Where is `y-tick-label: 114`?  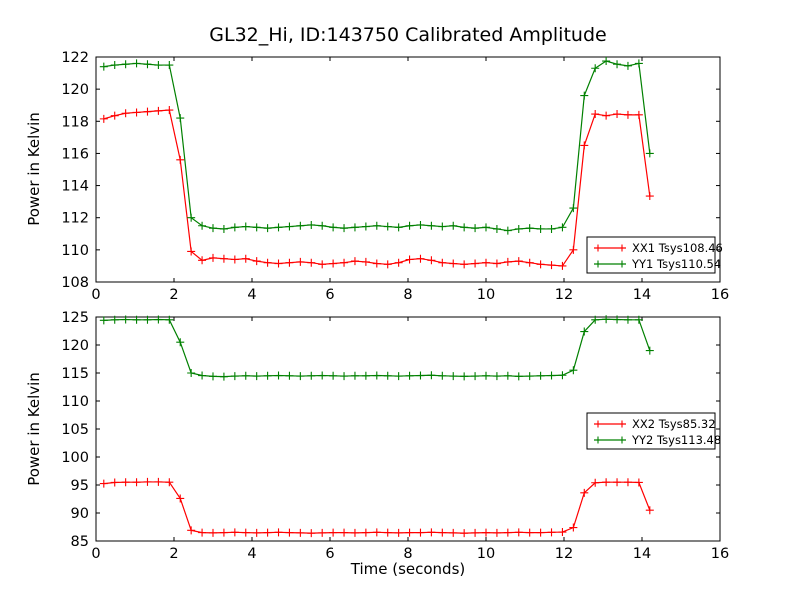
y-tick-label: 114 is located at coordinates (75, 187).